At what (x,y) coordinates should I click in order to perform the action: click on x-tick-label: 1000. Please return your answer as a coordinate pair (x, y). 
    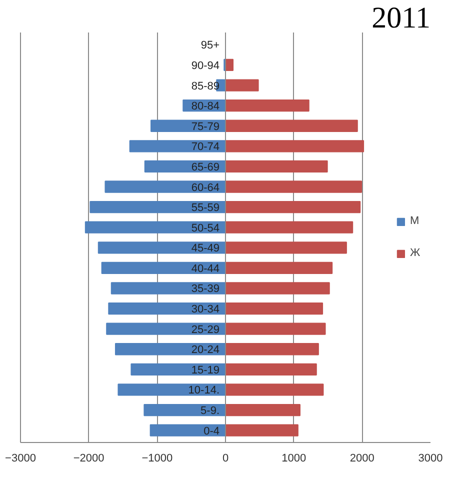
    Looking at the image, I should click on (294, 458).